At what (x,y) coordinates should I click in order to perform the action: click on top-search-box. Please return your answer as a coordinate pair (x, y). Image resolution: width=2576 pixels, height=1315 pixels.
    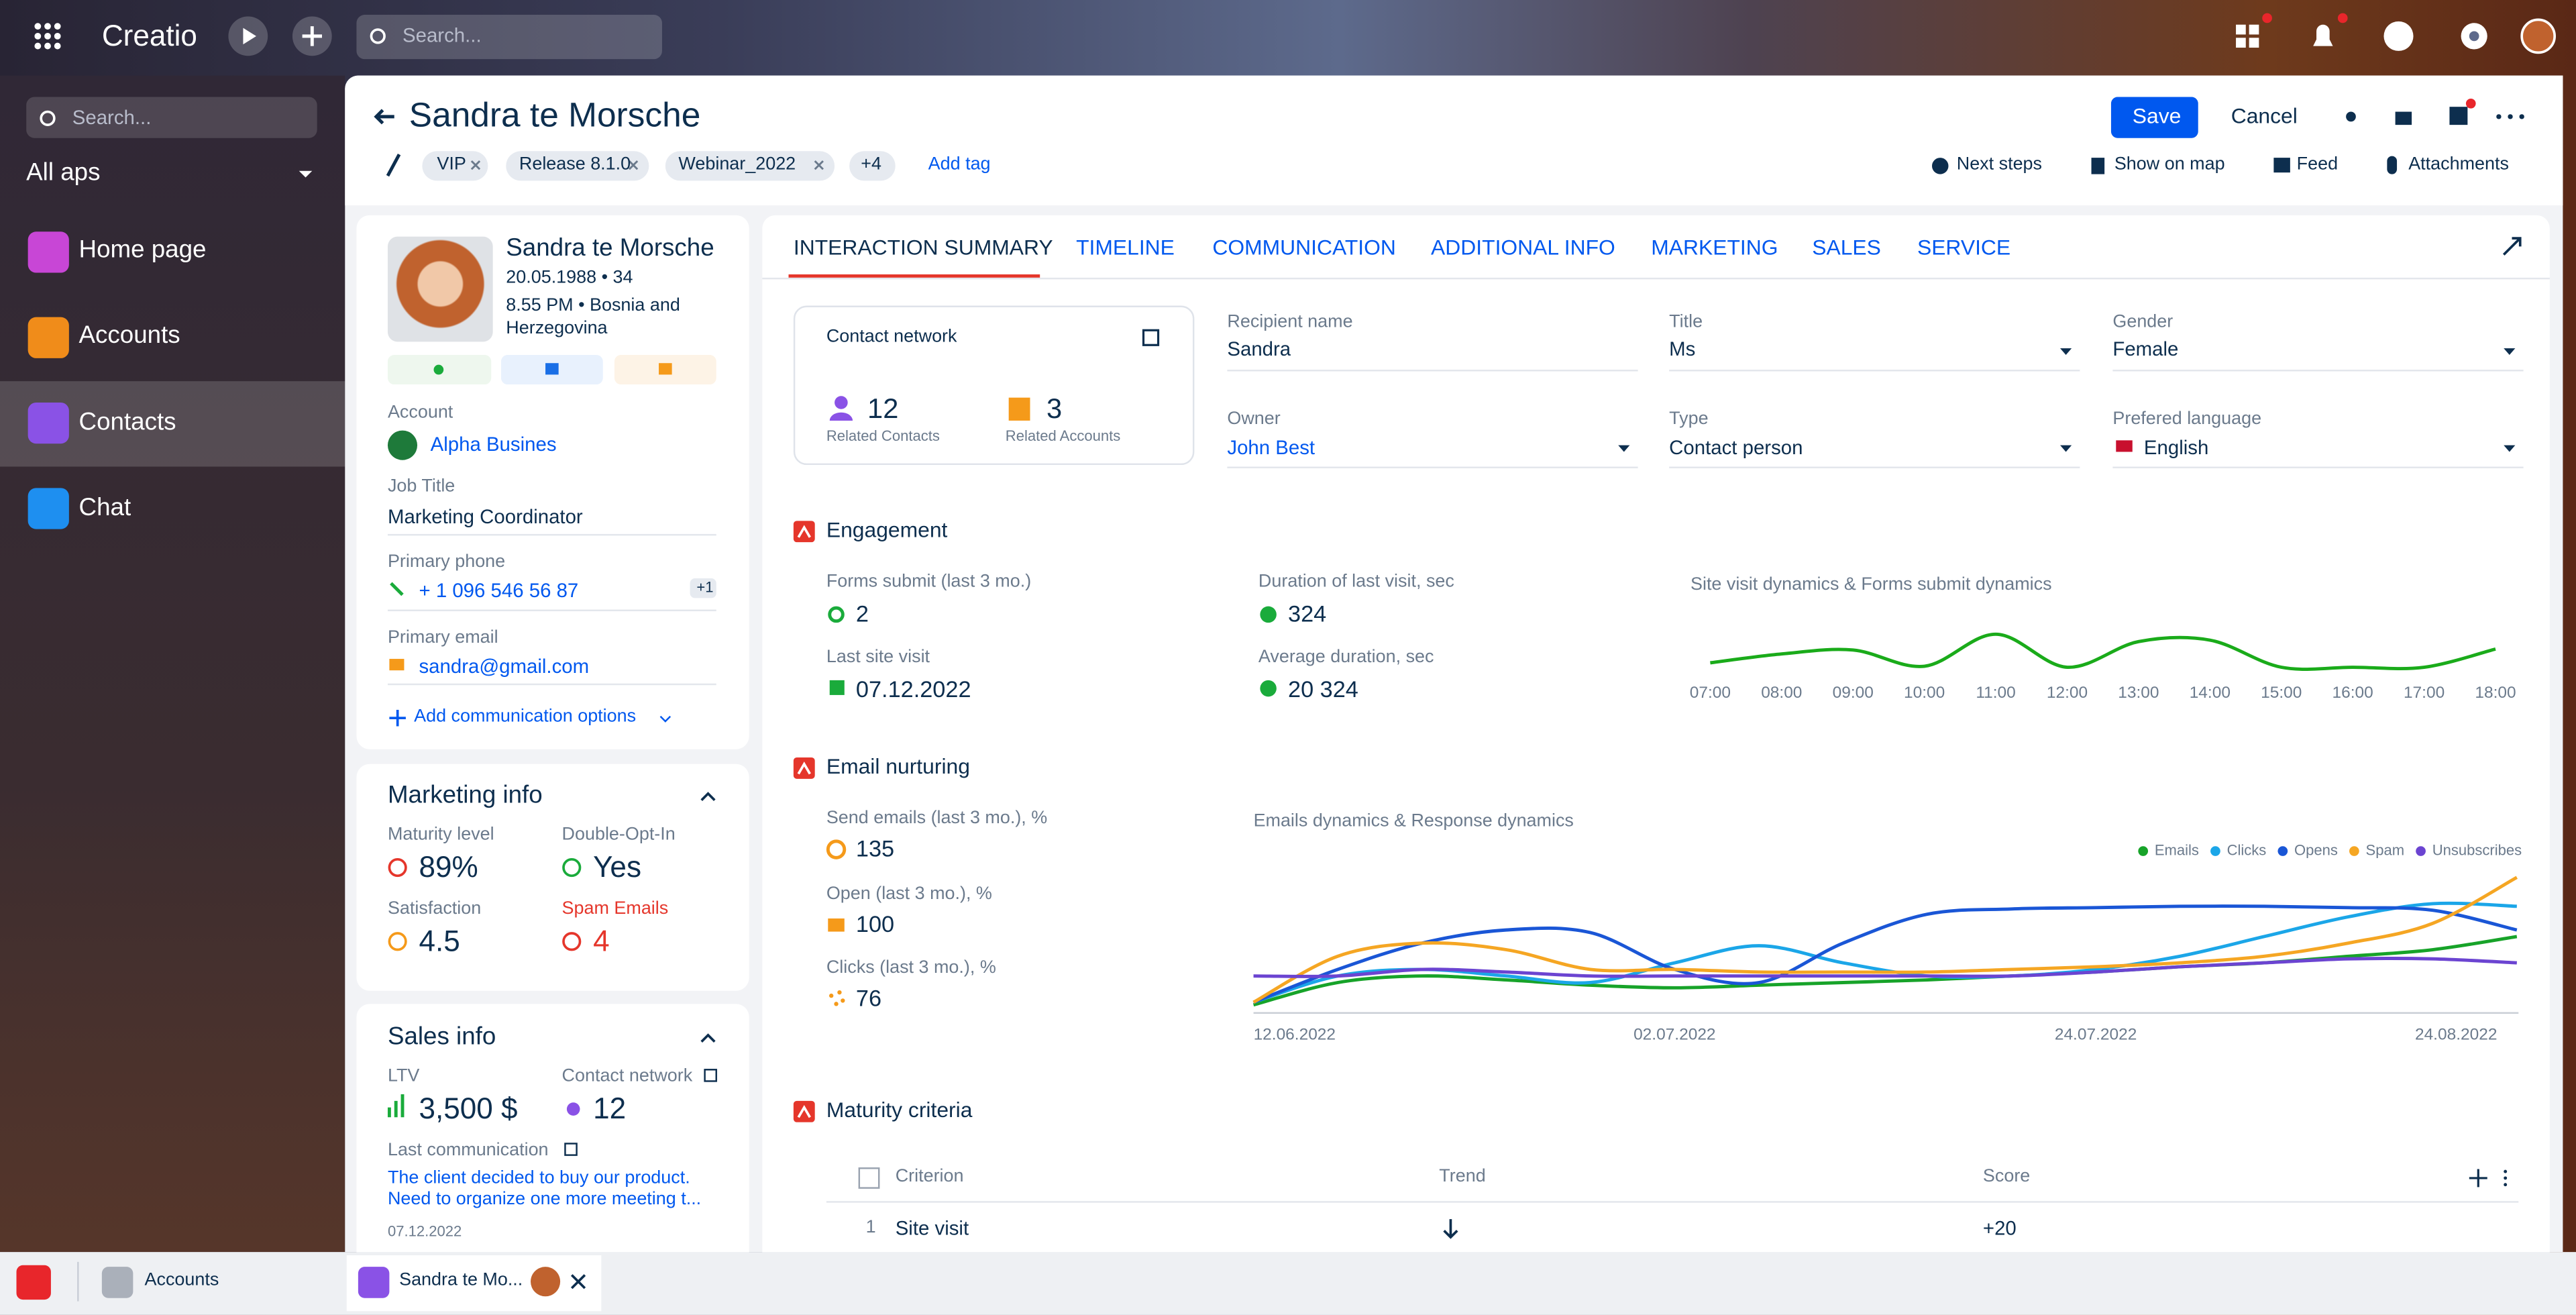
    Looking at the image, I should click on (509, 37).